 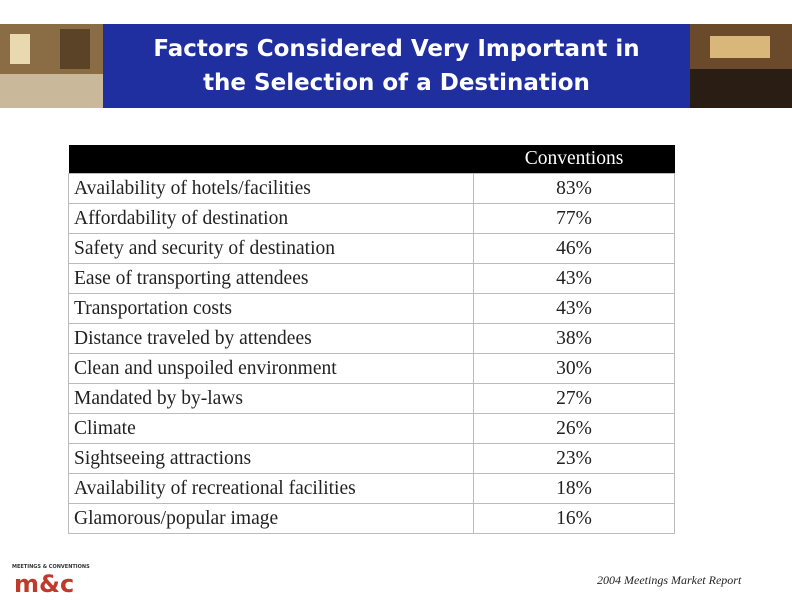 I want to click on factor-cell: Sightseeing attractions, so click(x=271, y=458).